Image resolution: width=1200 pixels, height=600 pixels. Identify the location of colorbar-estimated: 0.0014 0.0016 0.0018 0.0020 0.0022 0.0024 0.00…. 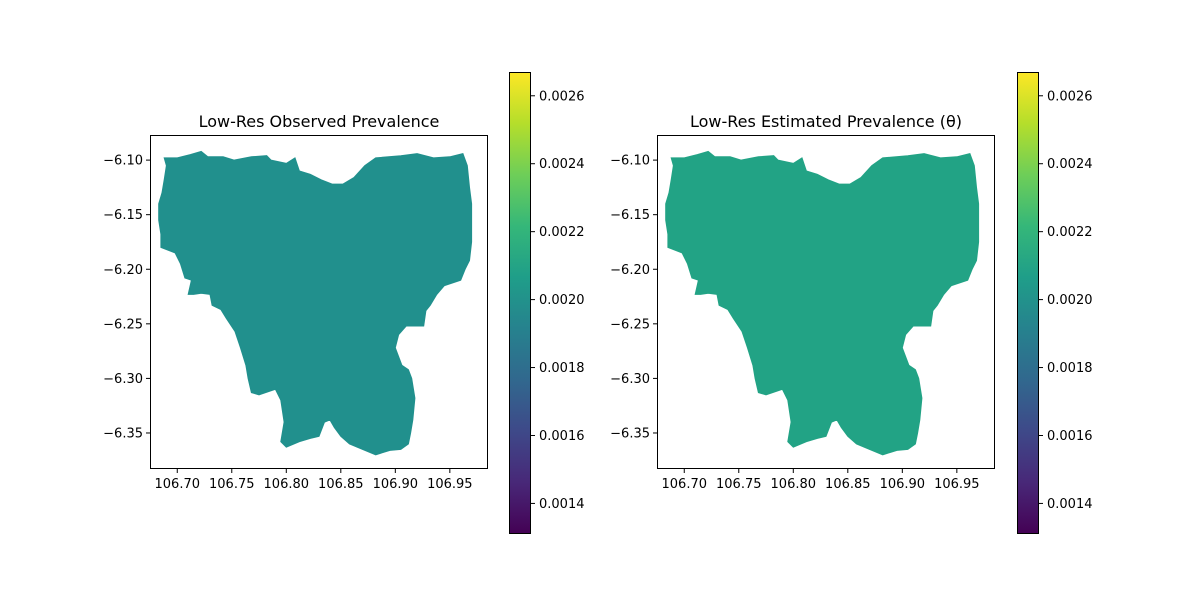
(1055, 303).